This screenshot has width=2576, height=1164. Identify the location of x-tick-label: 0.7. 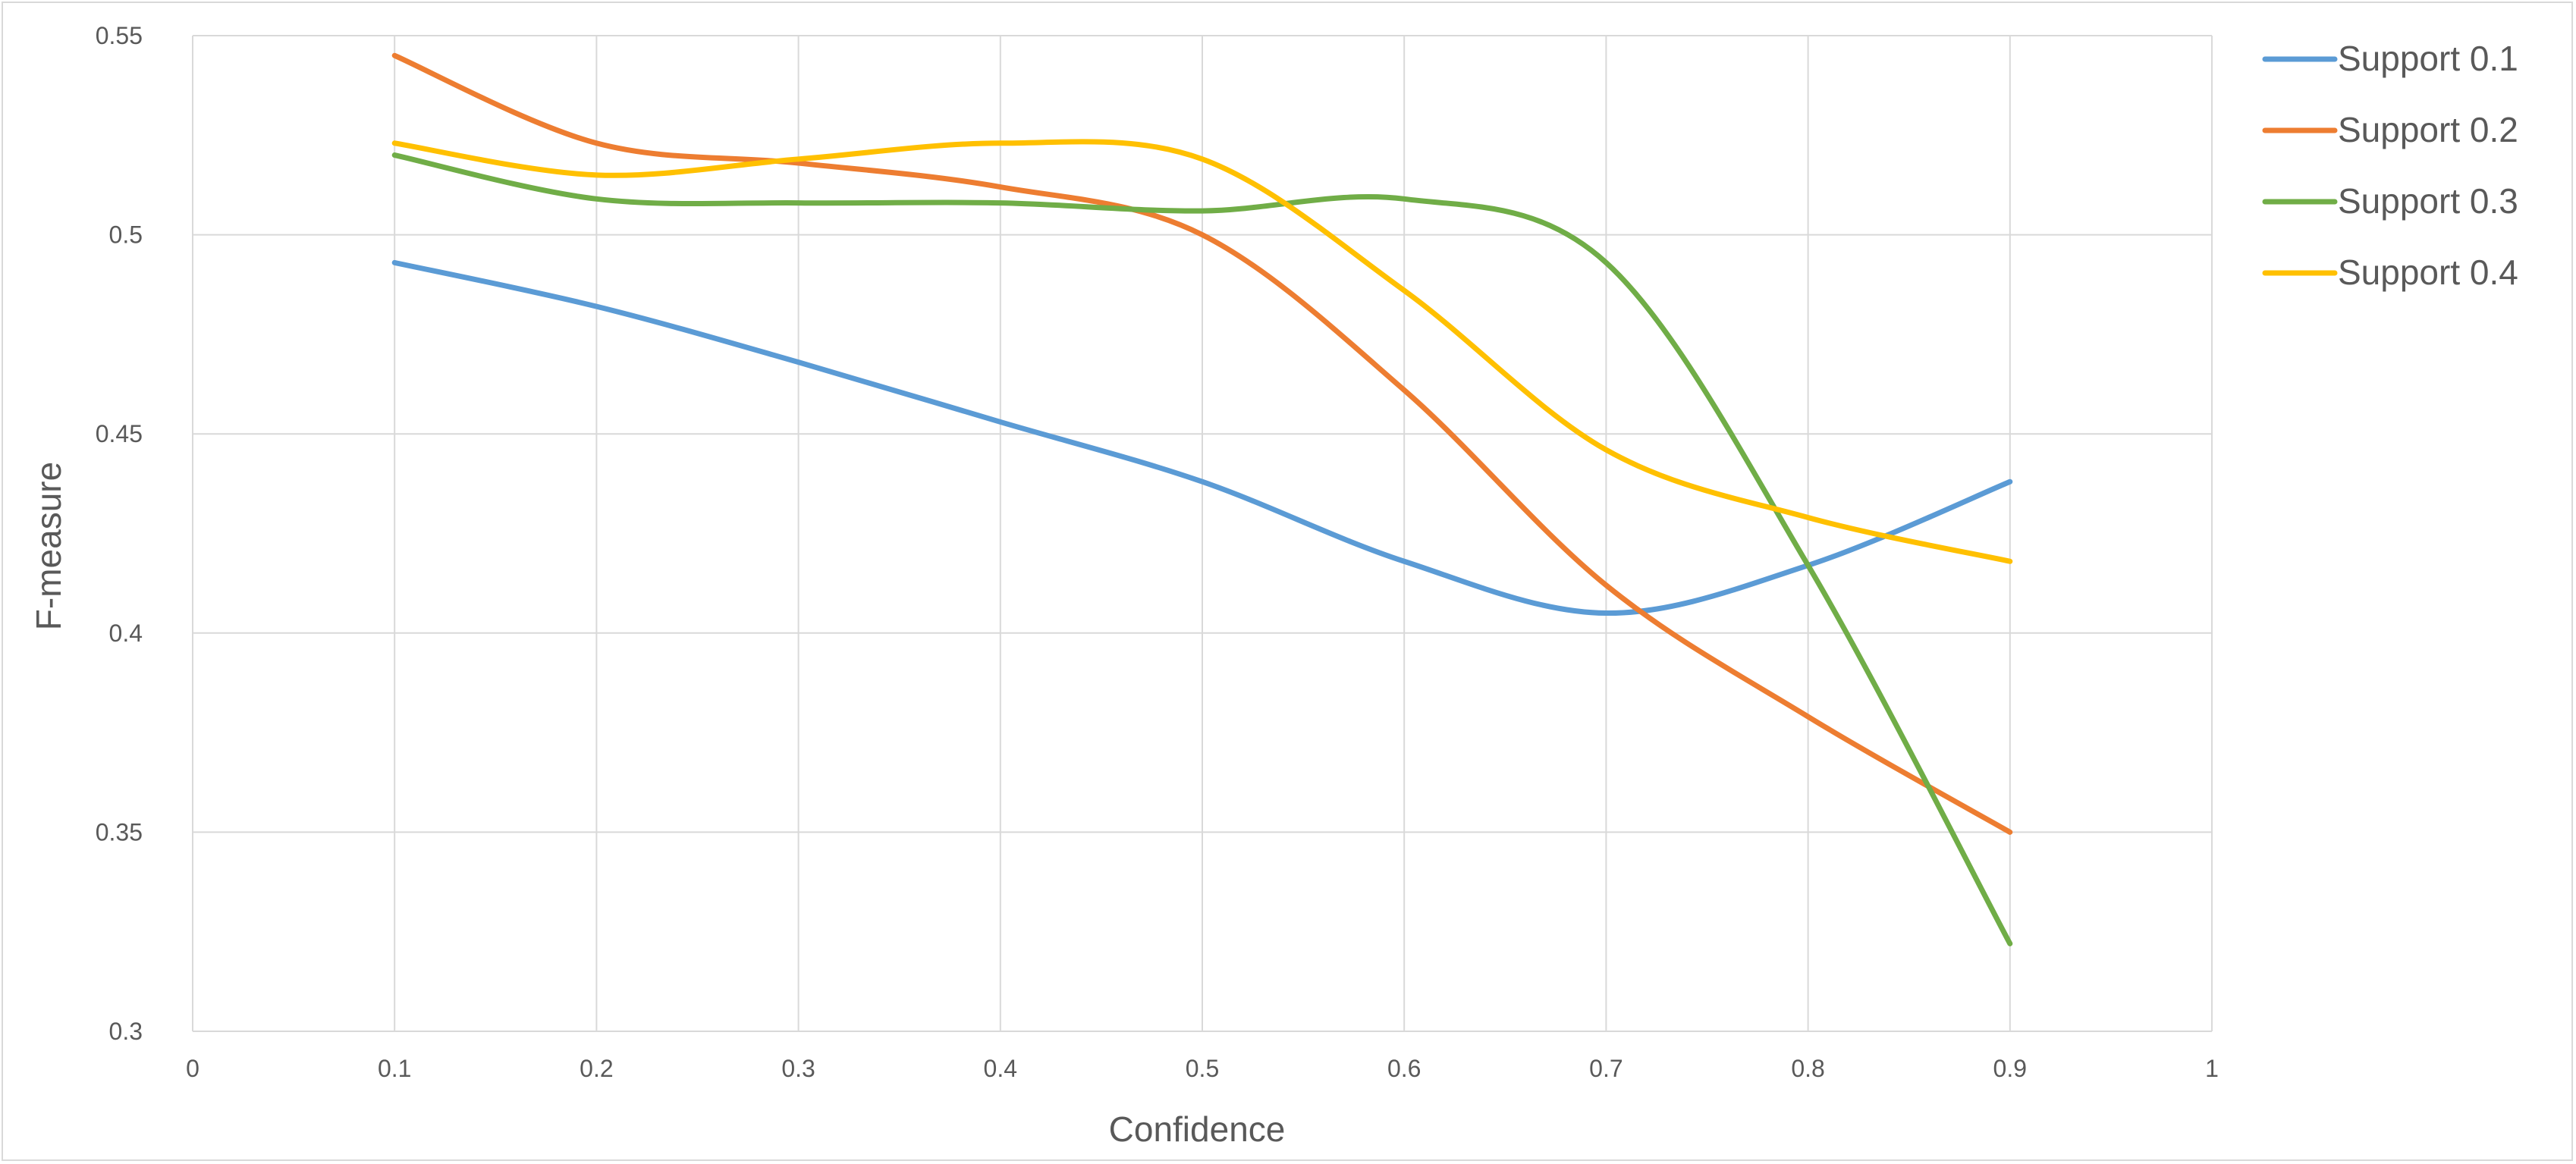
(1606, 1068).